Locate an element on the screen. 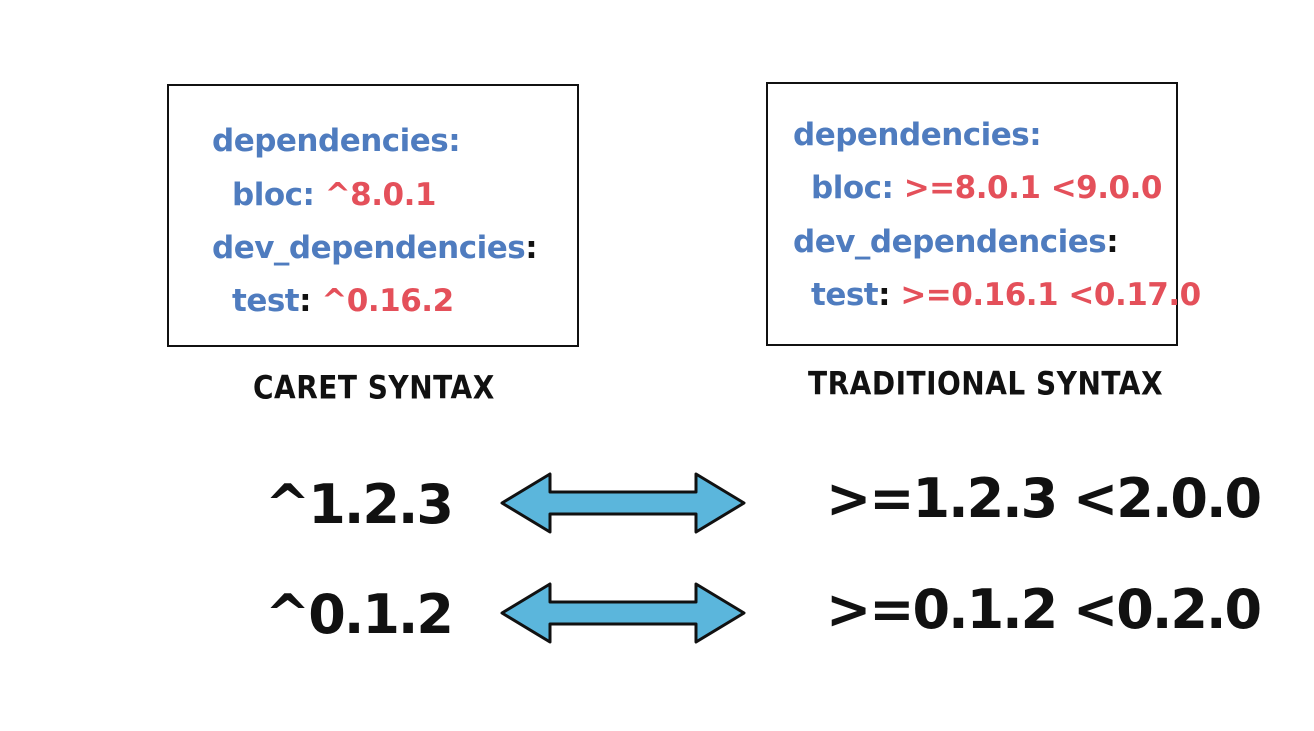 The height and width of the screenshot is (731, 1314). caret-example-1: ^1.2.3 is located at coordinates (359, 504).